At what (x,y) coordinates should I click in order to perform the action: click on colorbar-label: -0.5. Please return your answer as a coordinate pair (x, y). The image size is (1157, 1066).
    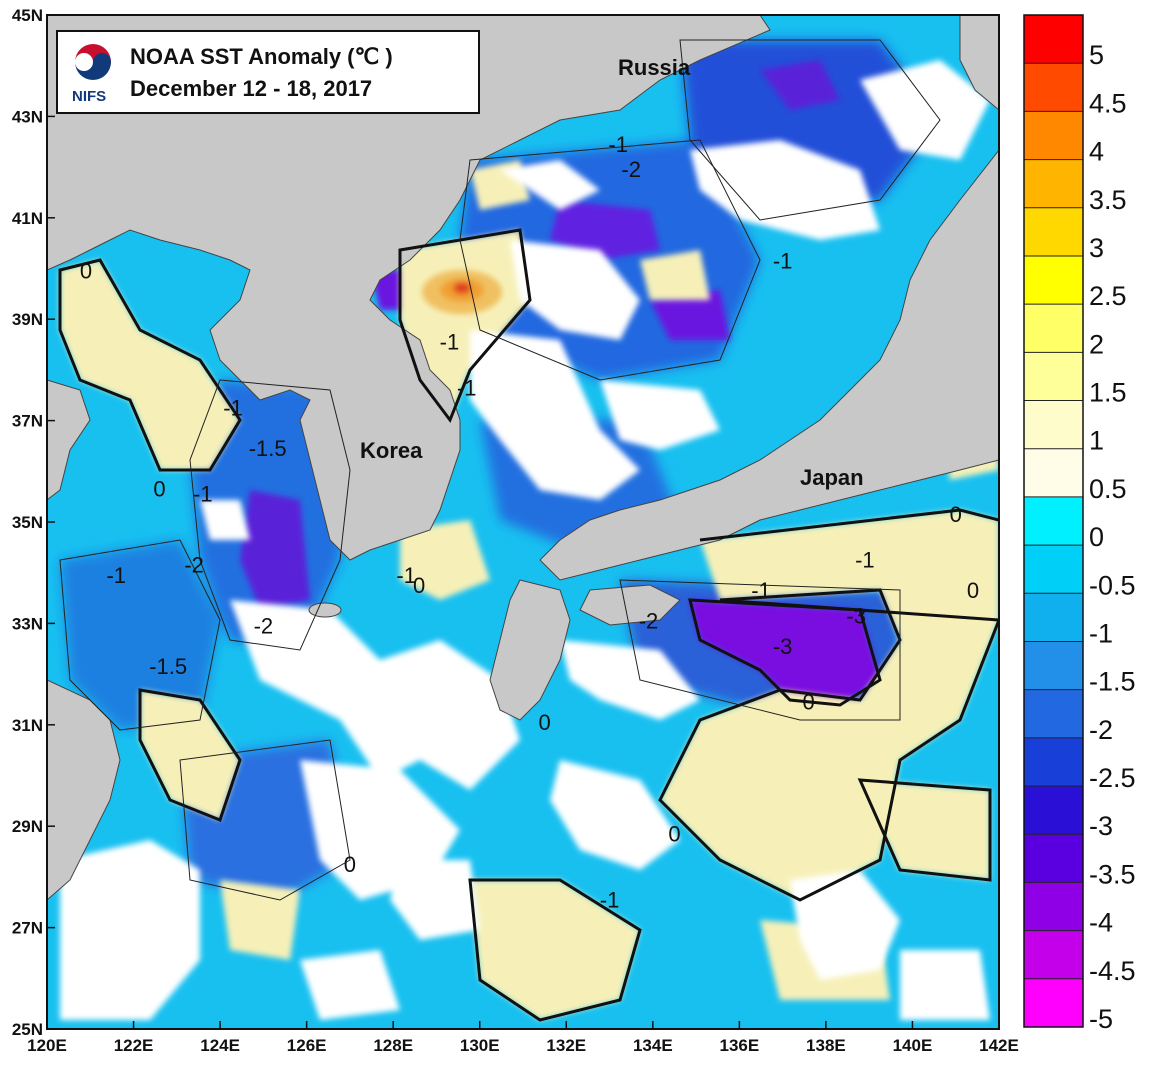
    Looking at the image, I should click on (1112, 585).